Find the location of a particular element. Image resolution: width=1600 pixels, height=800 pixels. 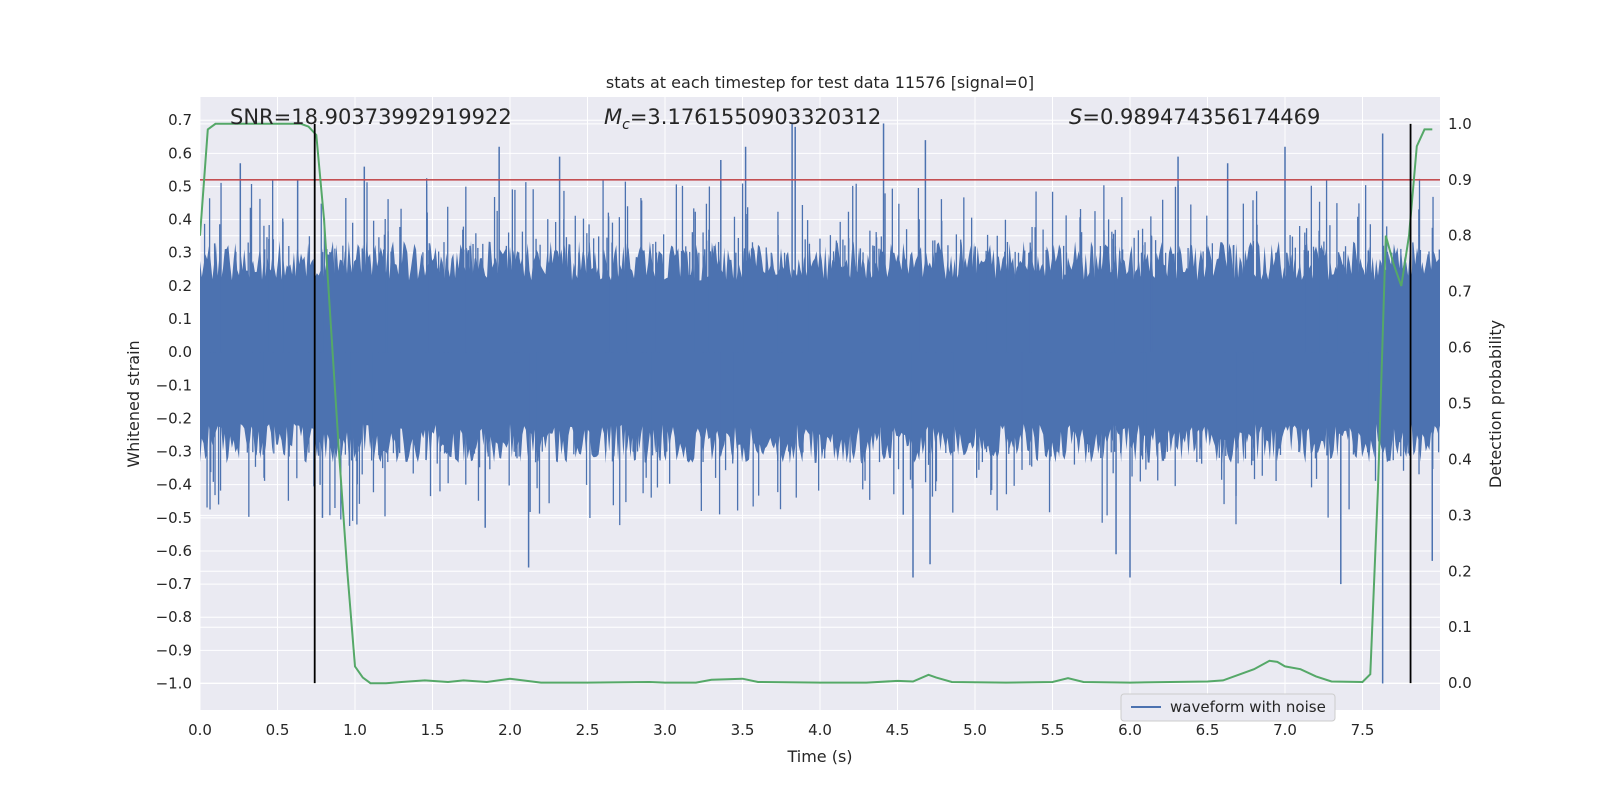

s-annotation: S=0.989474356174469 is located at coordinates (1194, 117).